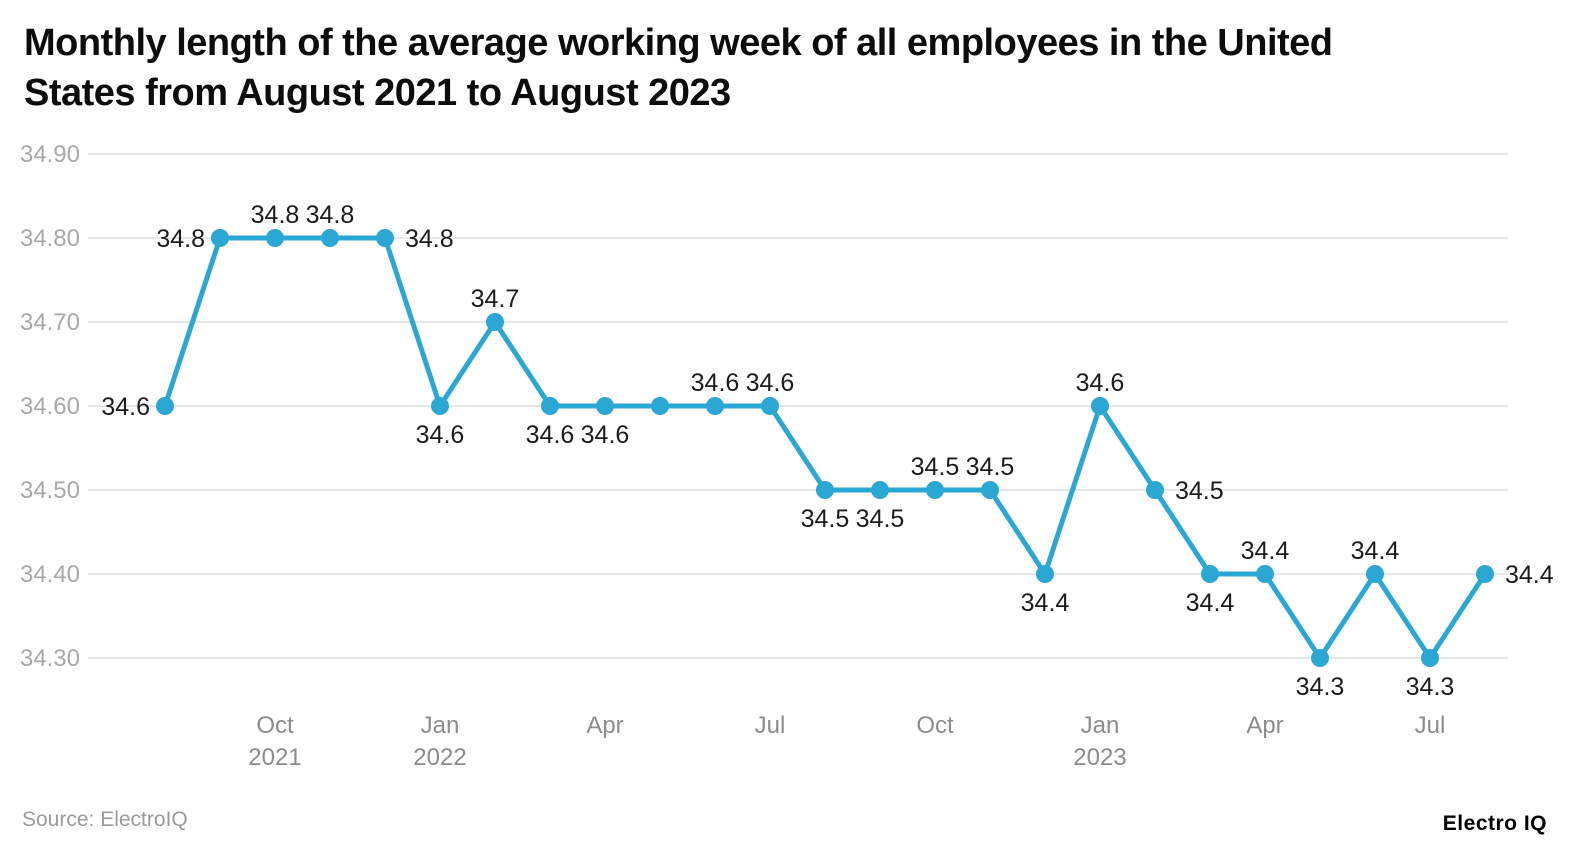  I want to click on x-axis-tick-year-label: 2023, so click(1099, 757).